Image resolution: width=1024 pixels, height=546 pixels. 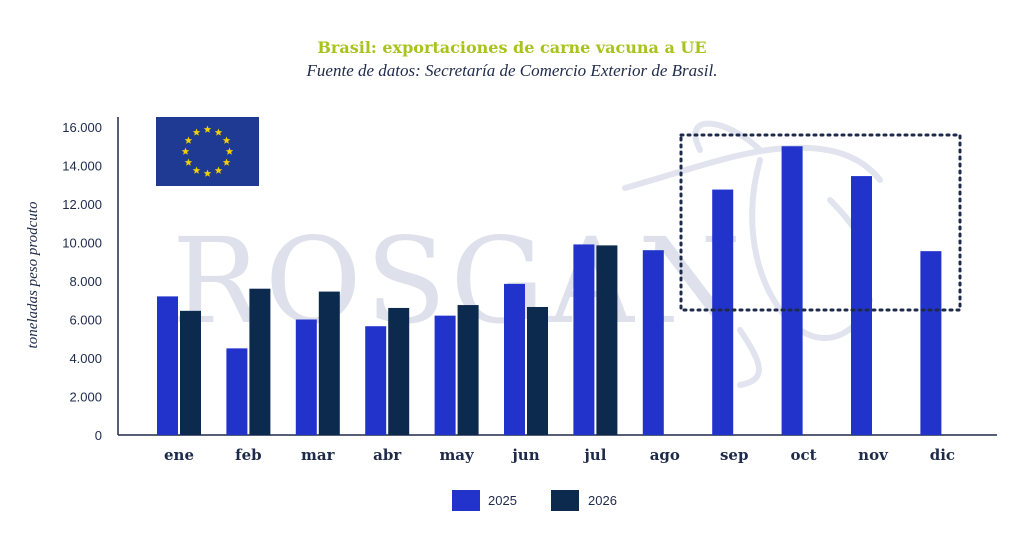 What do you see at coordinates (723, 312) in the screenshot?
I see `bar-2025-sep` at bounding box center [723, 312].